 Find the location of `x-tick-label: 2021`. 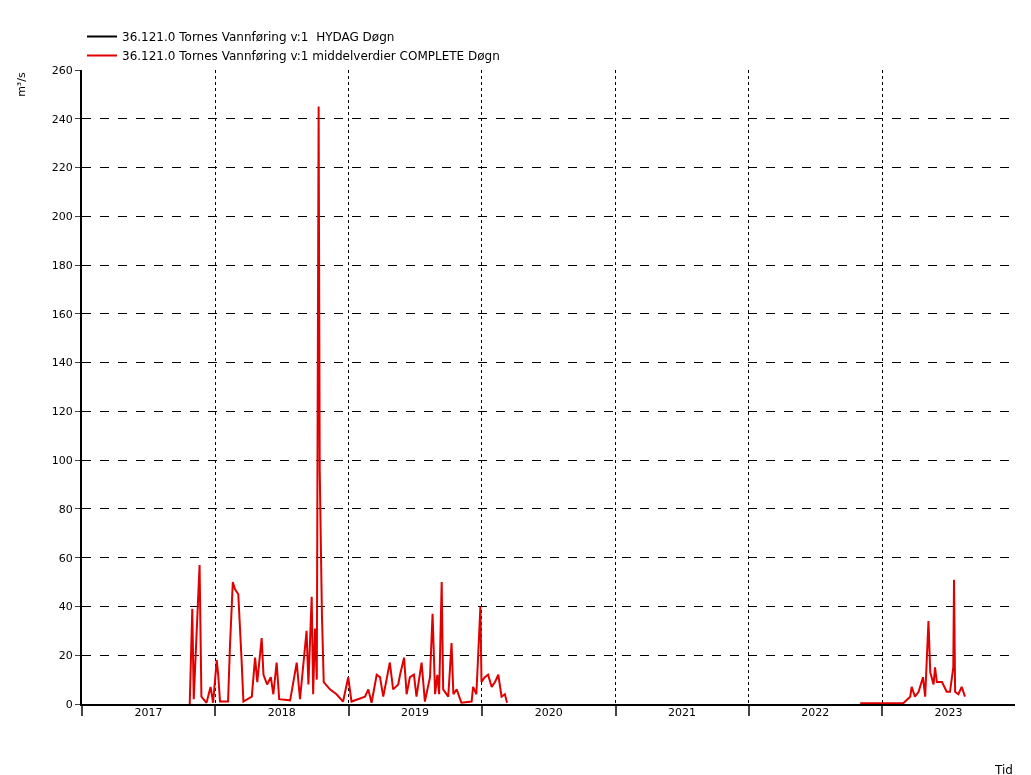

x-tick-label: 2021 is located at coordinates (681, 712).